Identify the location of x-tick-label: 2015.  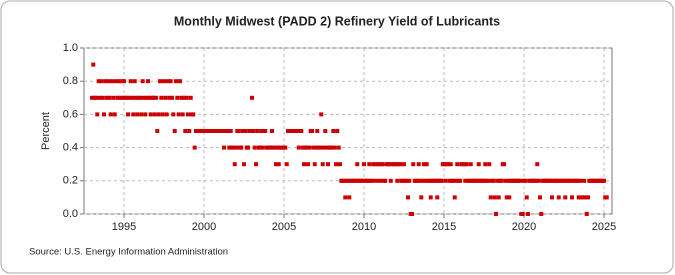
(444, 227).